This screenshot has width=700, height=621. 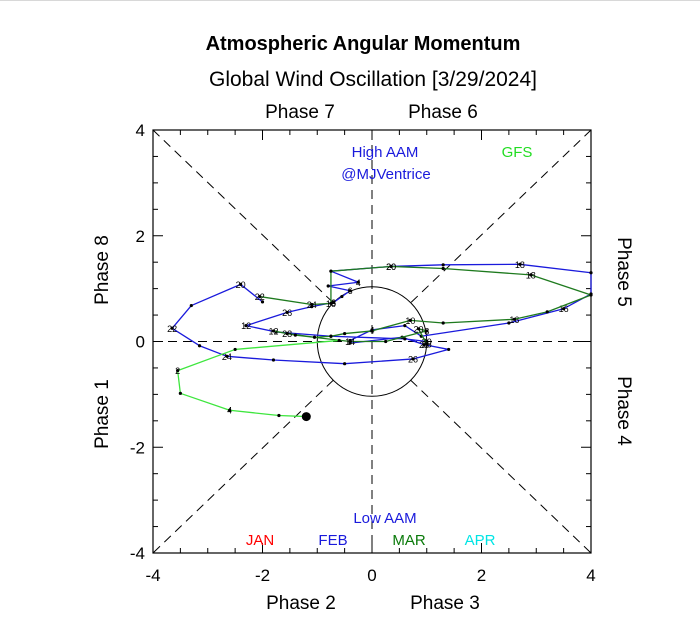 I want to click on point-label: 6, so click(x=350, y=291).